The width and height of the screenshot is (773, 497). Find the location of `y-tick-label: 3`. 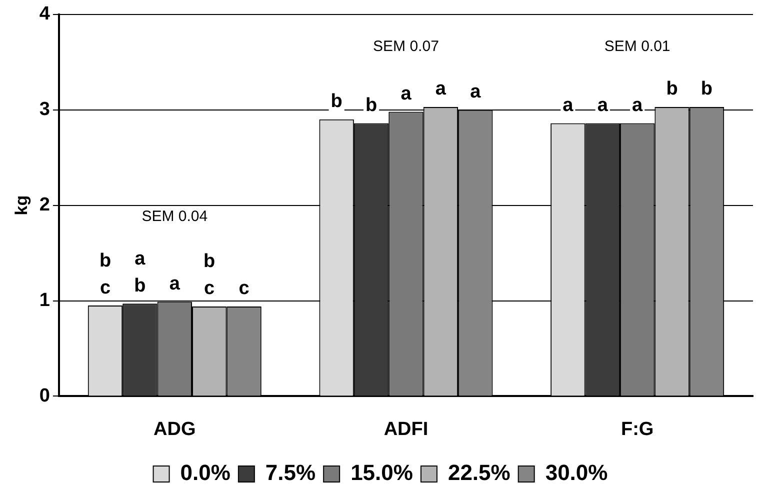

y-tick-label: 3 is located at coordinates (44, 109).